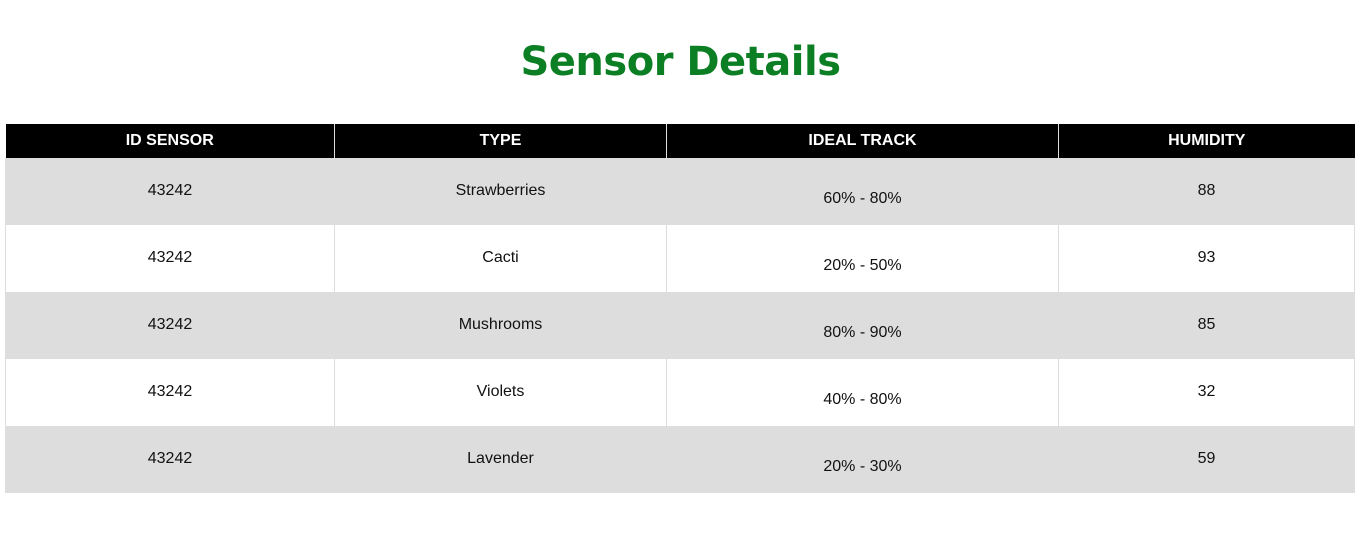  I want to click on ideal-track-value: 60% - 80%, so click(862, 198).